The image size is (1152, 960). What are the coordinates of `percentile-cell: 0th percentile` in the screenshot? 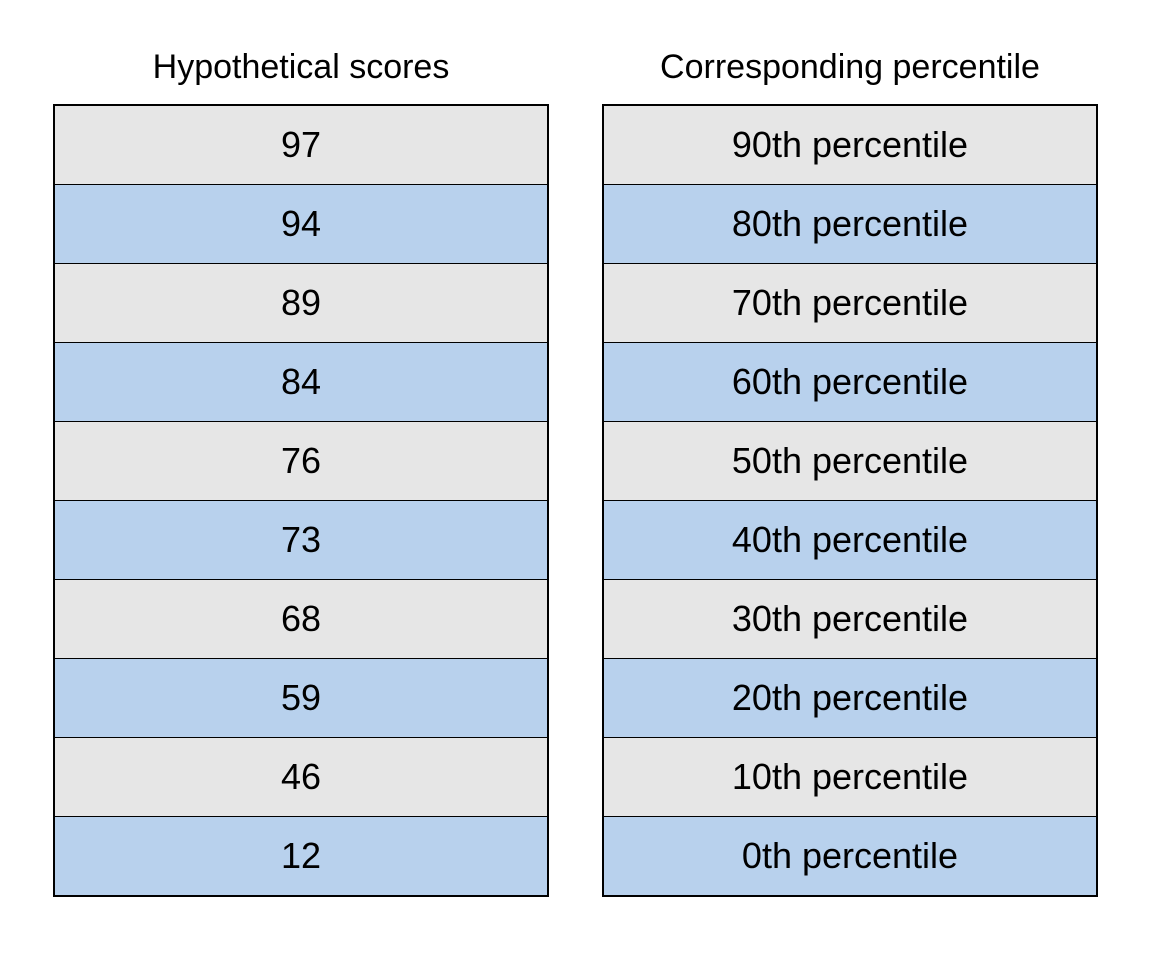 It's located at (850, 855).